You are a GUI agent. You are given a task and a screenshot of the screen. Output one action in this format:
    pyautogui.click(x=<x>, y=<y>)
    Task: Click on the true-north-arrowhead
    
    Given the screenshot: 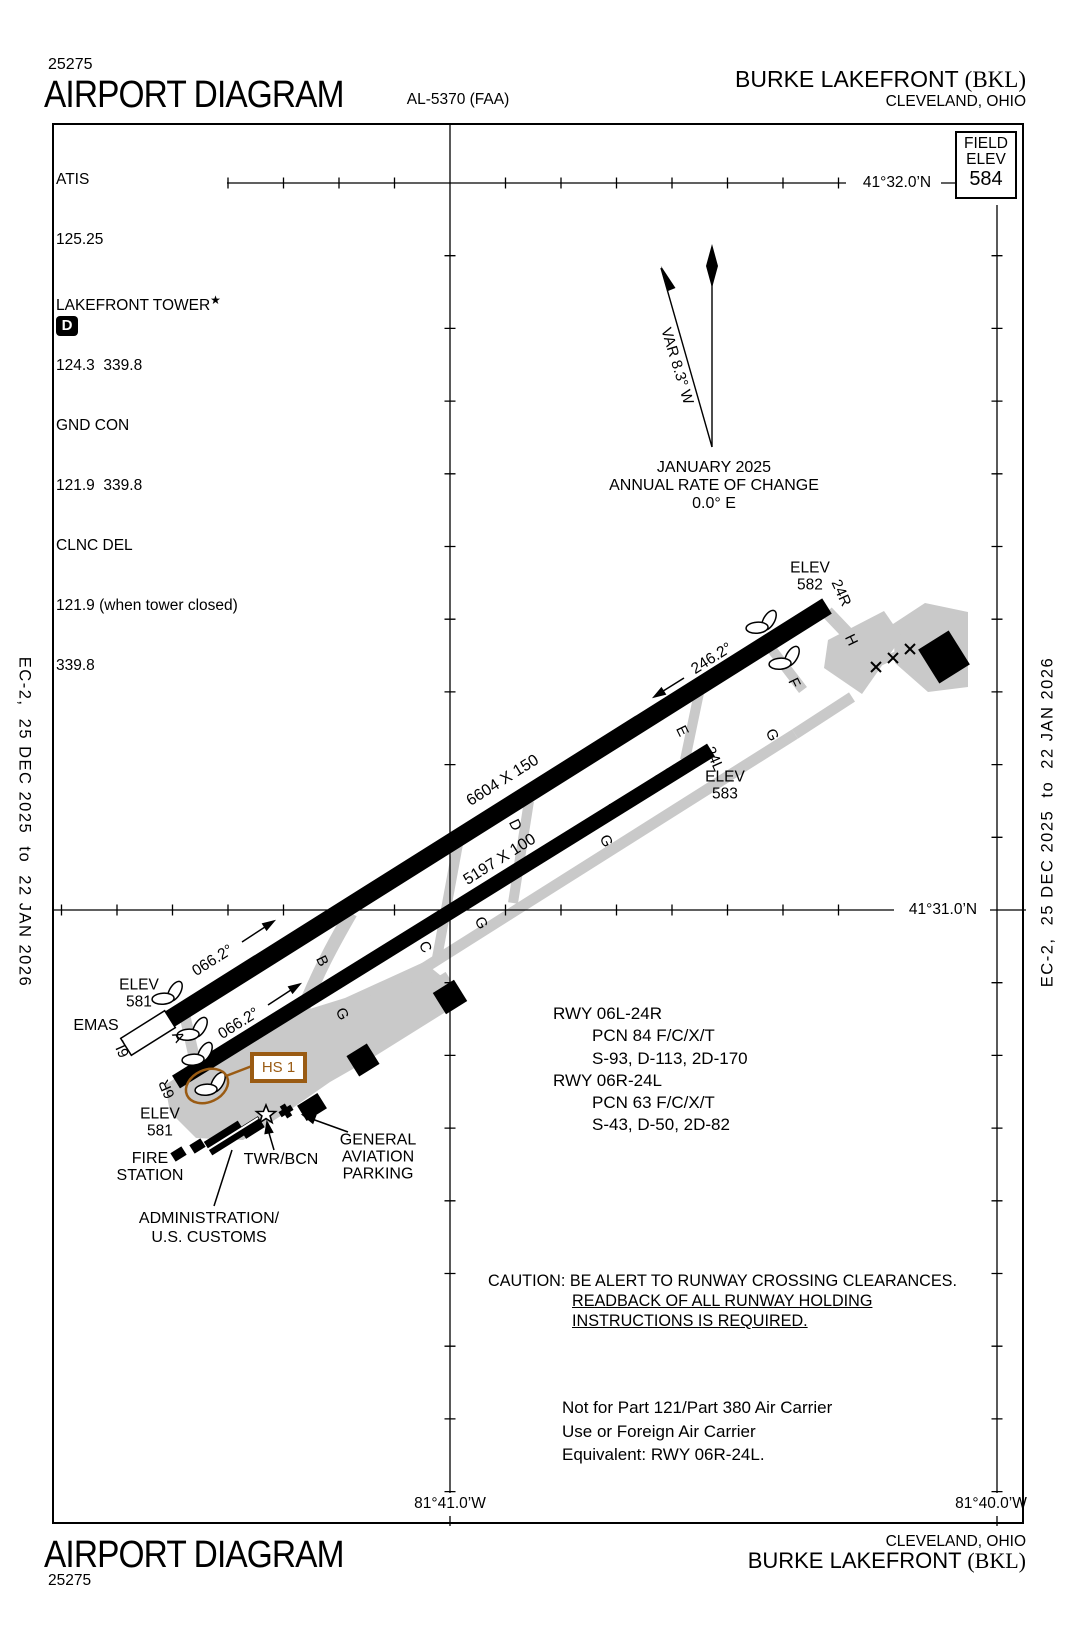 What is the action you would take?
    pyautogui.click(x=712, y=266)
    